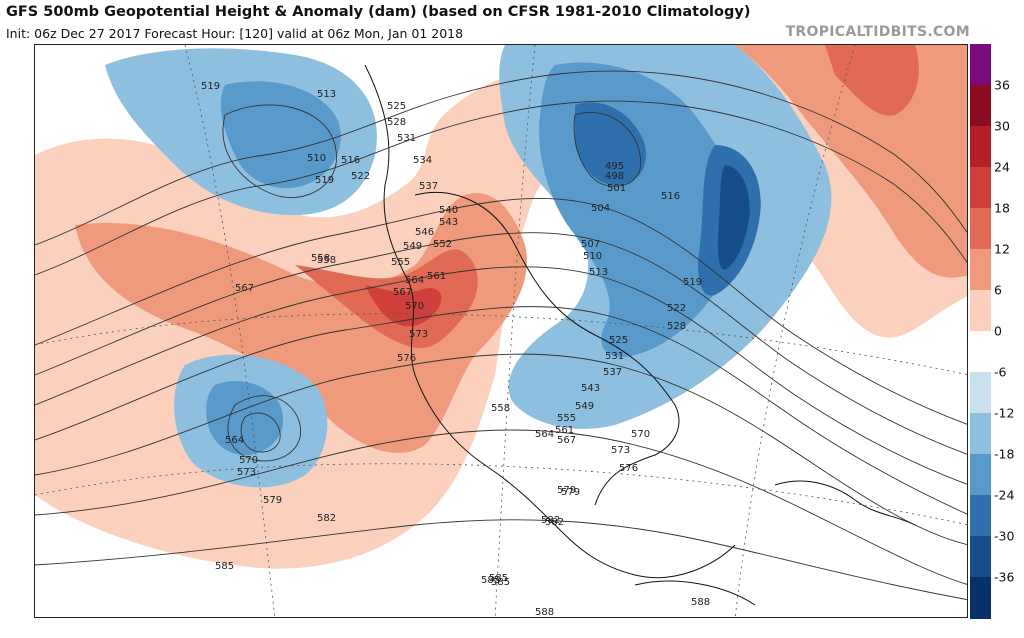 This screenshot has height=638, width=1024. I want to click on contour-label: 525, so click(396, 106).